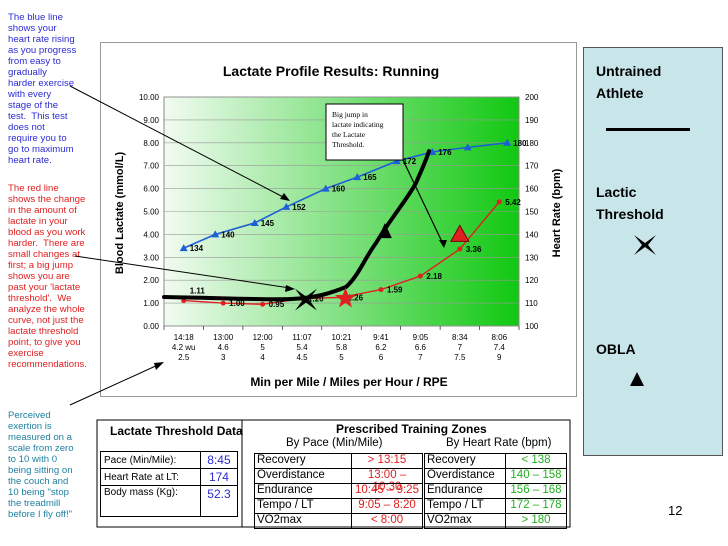 The height and width of the screenshot is (546, 728). What do you see at coordinates (381, 357) in the screenshot?
I see `x-tick-label: 6` at bounding box center [381, 357].